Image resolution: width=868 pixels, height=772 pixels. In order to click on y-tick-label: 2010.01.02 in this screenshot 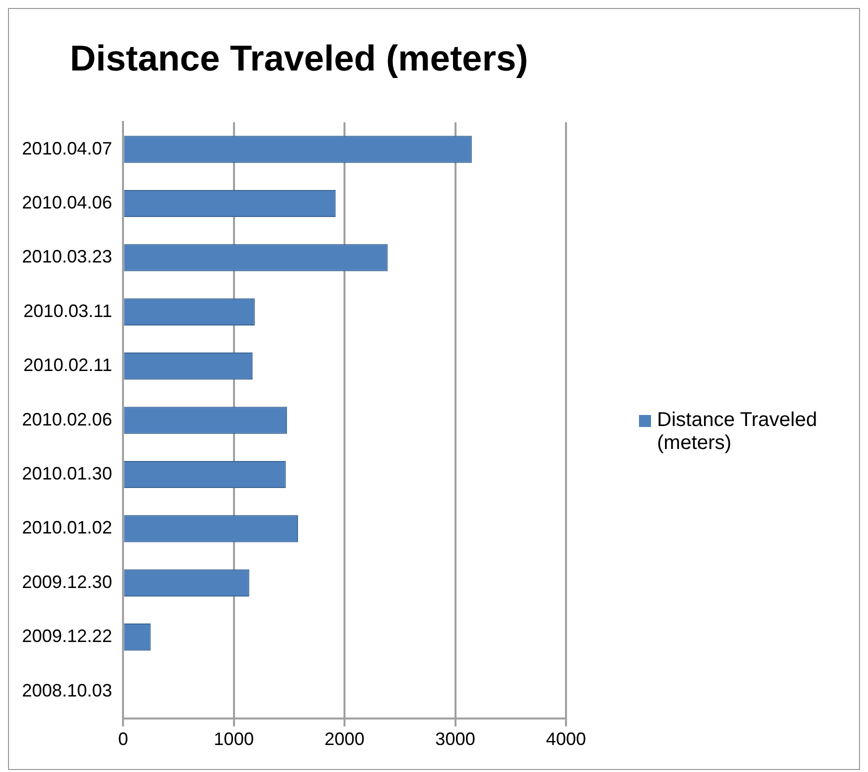, I will do `click(67, 528)`.